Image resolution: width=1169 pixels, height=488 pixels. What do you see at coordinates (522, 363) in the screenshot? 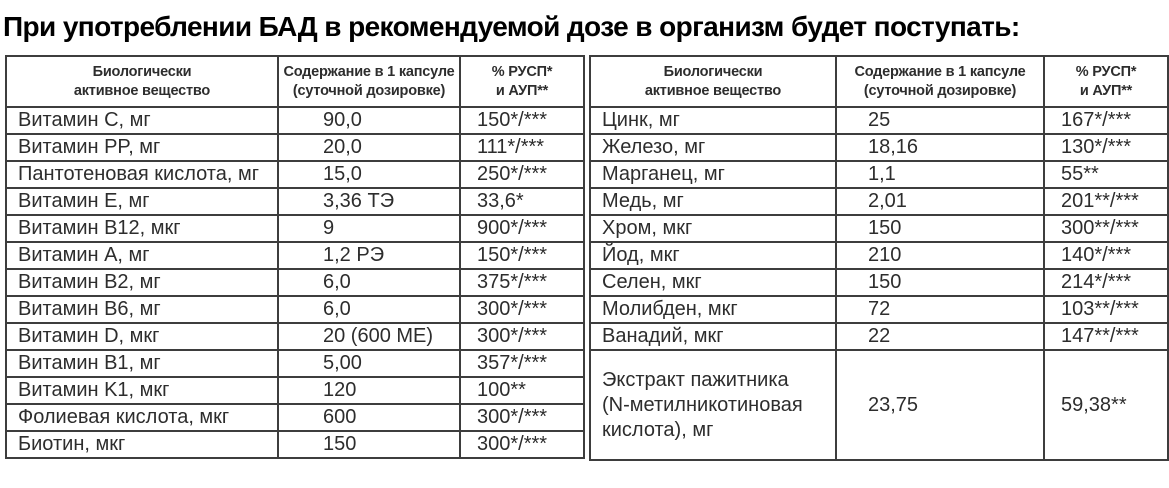
I see `percent-cell: 357*/***` at bounding box center [522, 363].